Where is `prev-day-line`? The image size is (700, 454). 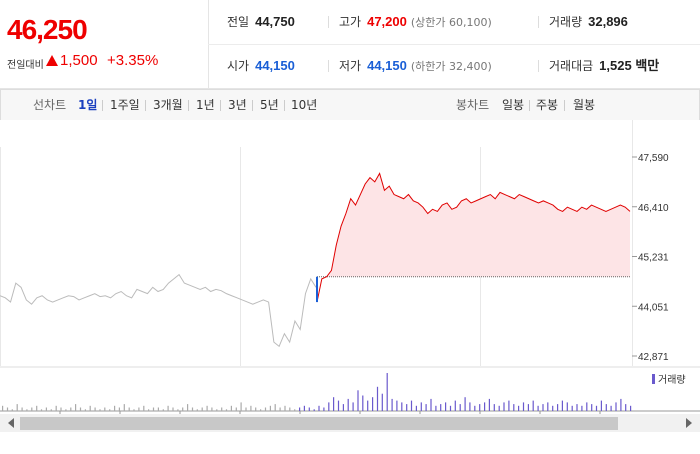
prev-day-line is located at coordinates (158, 310).